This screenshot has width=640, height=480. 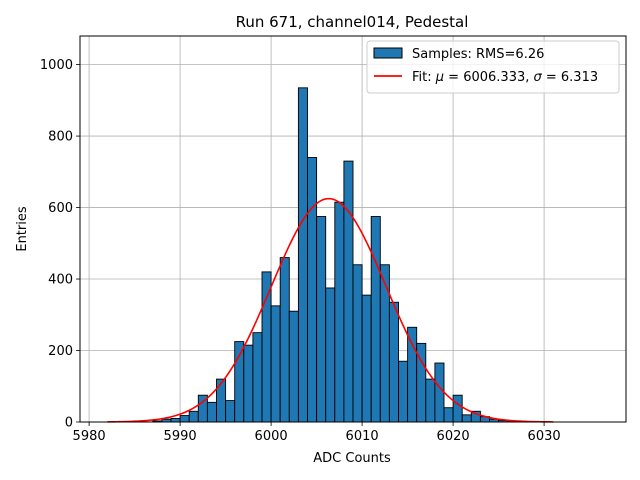 I want to click on x-tick-label: 6000, so click(x=271, y=436).